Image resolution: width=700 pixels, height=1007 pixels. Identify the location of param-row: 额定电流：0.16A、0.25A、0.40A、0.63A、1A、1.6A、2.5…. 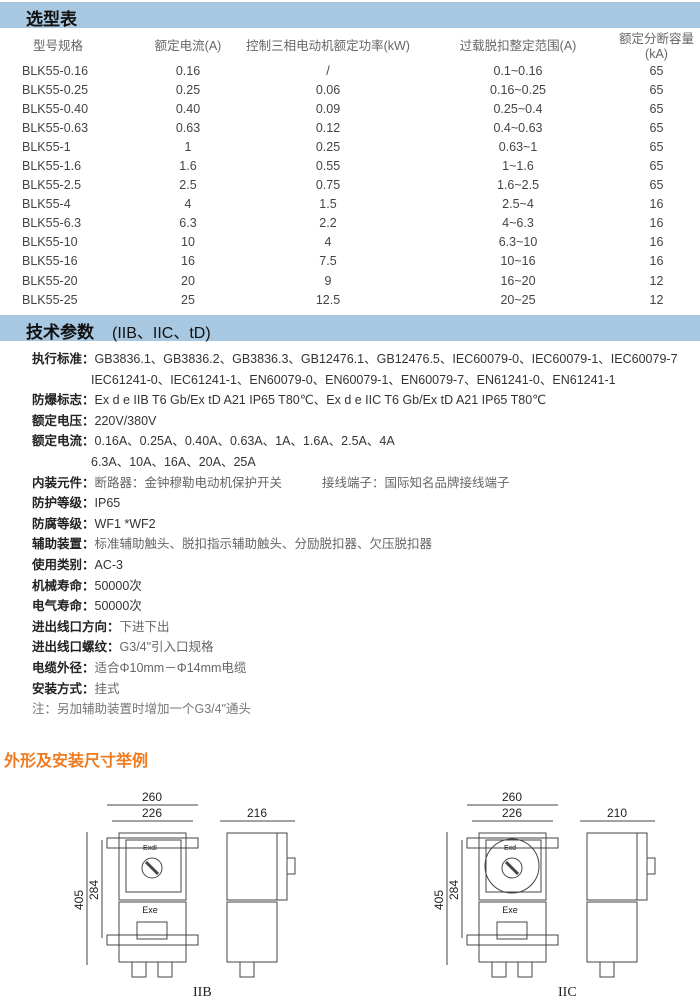
(355, 441).